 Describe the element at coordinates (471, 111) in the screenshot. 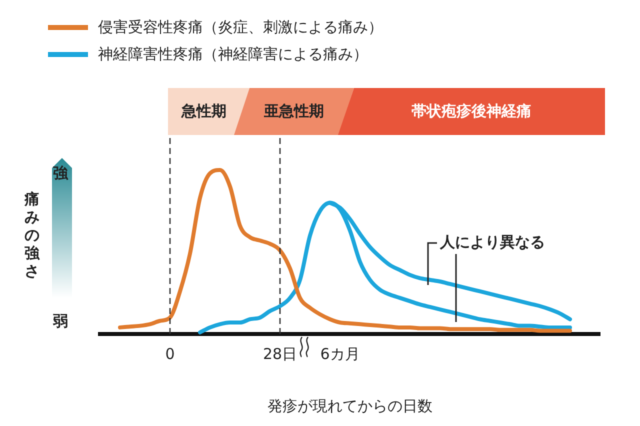

I see `text: 帯状疱疹後神経痛` at that location.